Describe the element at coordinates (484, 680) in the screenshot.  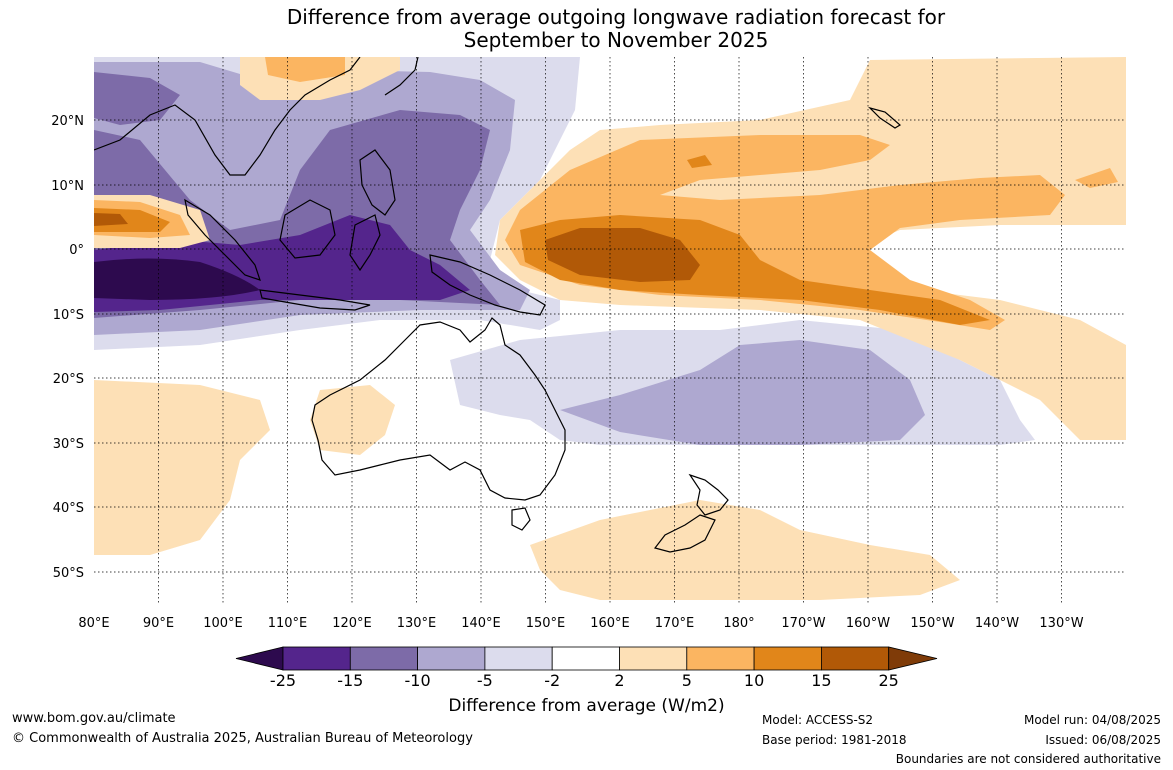
I see `colorbar-tick-label: -5` at that location.